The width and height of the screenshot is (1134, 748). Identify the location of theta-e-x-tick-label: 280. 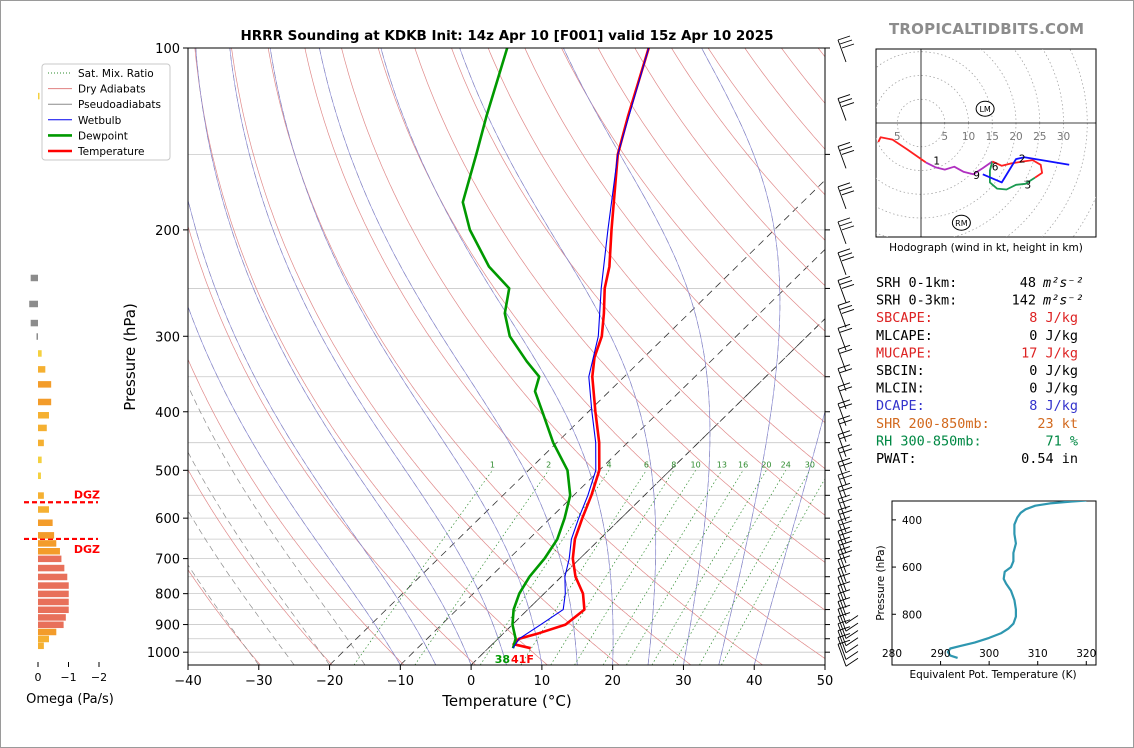
(892, 654).